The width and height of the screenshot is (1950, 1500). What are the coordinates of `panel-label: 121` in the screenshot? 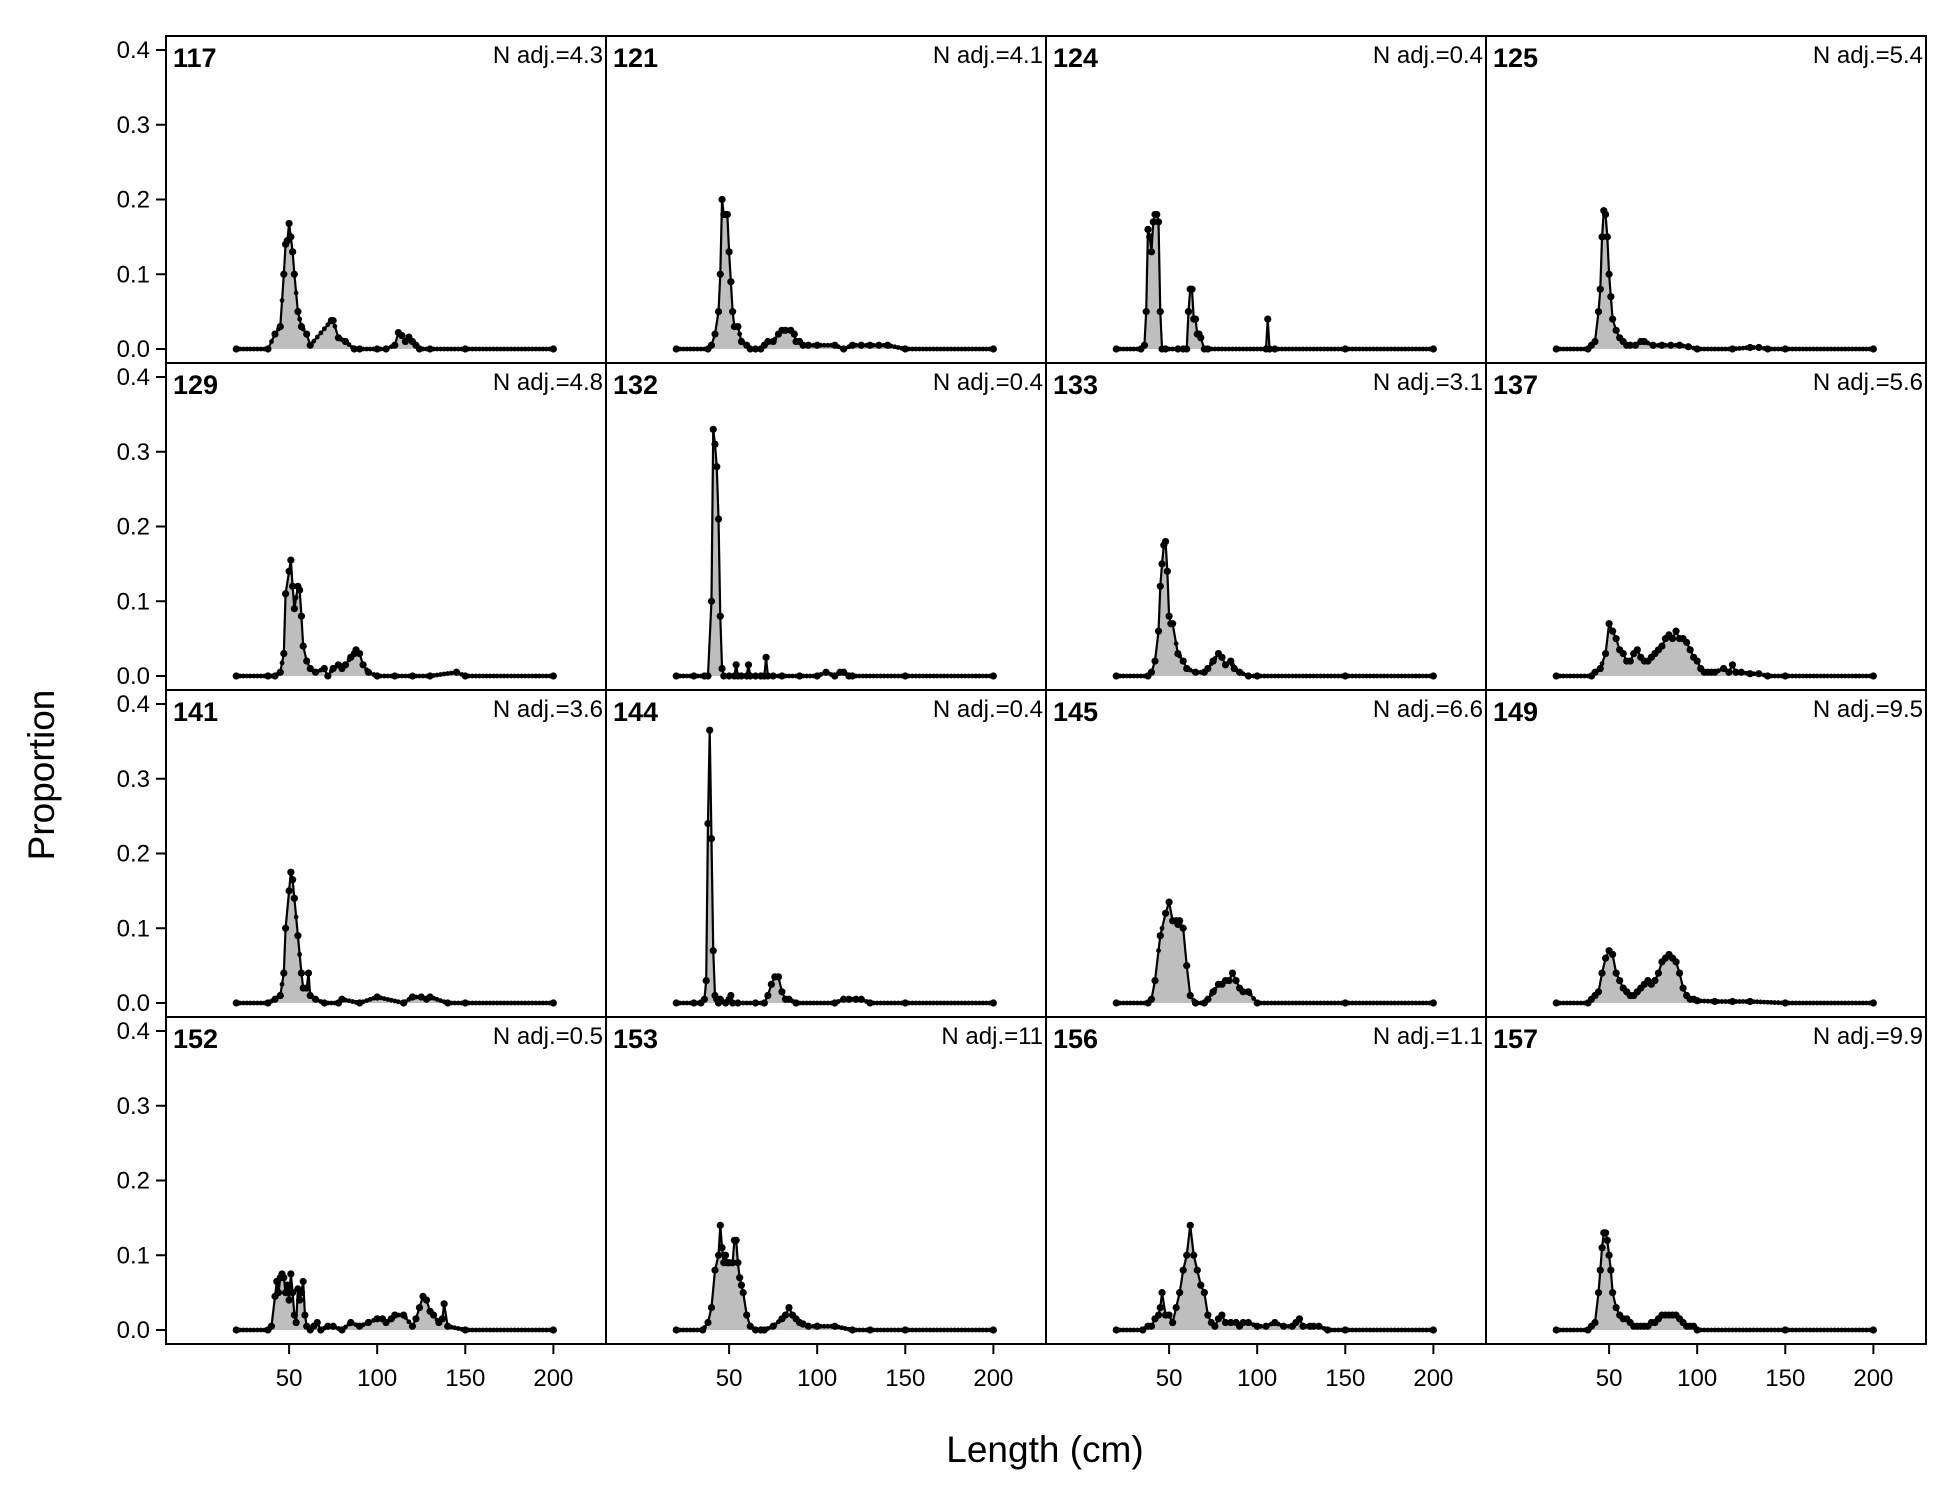 It's located at (635, 58).